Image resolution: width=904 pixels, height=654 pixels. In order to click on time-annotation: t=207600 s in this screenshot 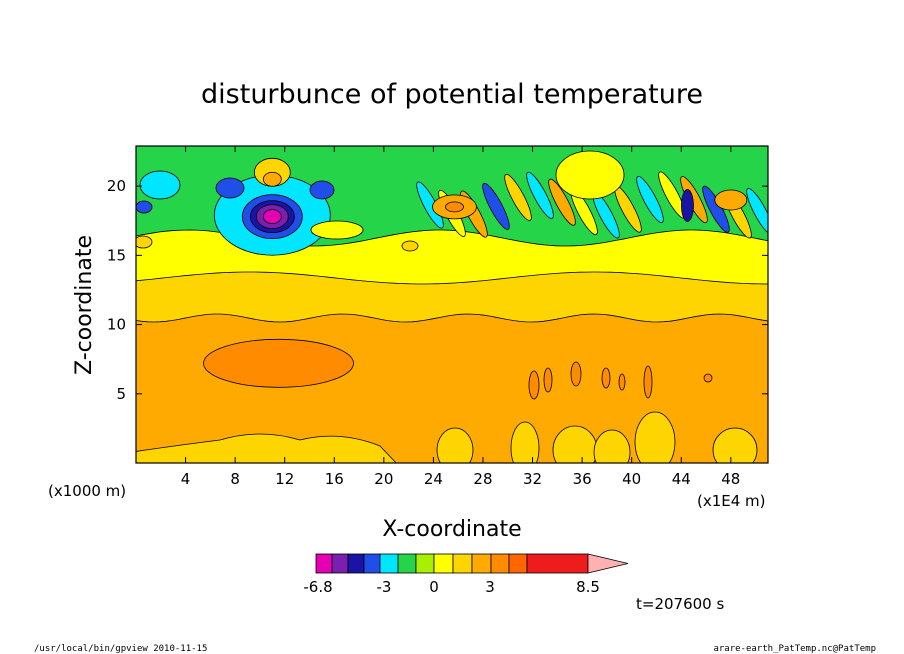, I will do `click(680, 604)`.